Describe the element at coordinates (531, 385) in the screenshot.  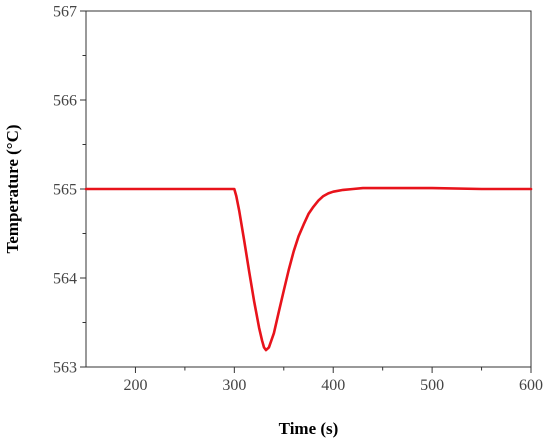
I see `x-tick-label: 600` at that location.